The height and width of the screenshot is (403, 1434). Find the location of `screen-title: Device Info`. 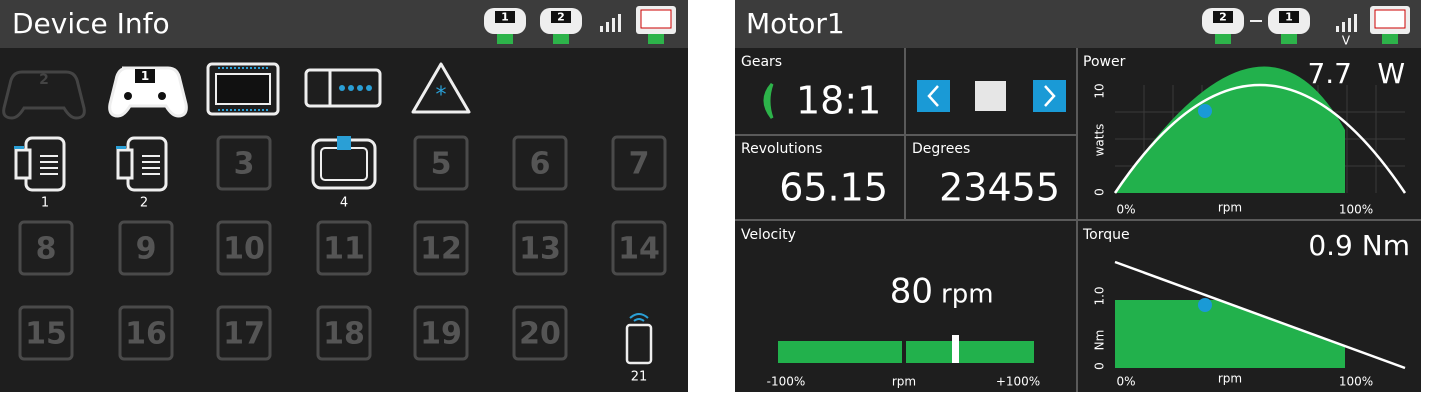

screen-title: Device Info is located at coordinates (91, 23).